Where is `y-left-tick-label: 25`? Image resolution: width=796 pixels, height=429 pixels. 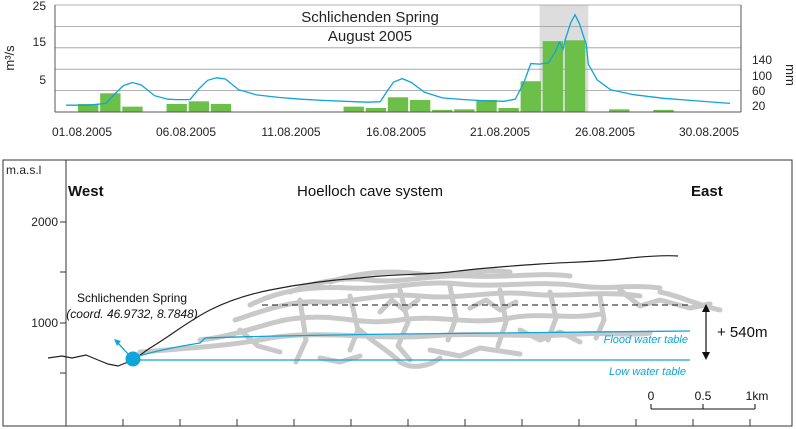
y-left-tick-label: 25 is located at coordinates (40, 6).